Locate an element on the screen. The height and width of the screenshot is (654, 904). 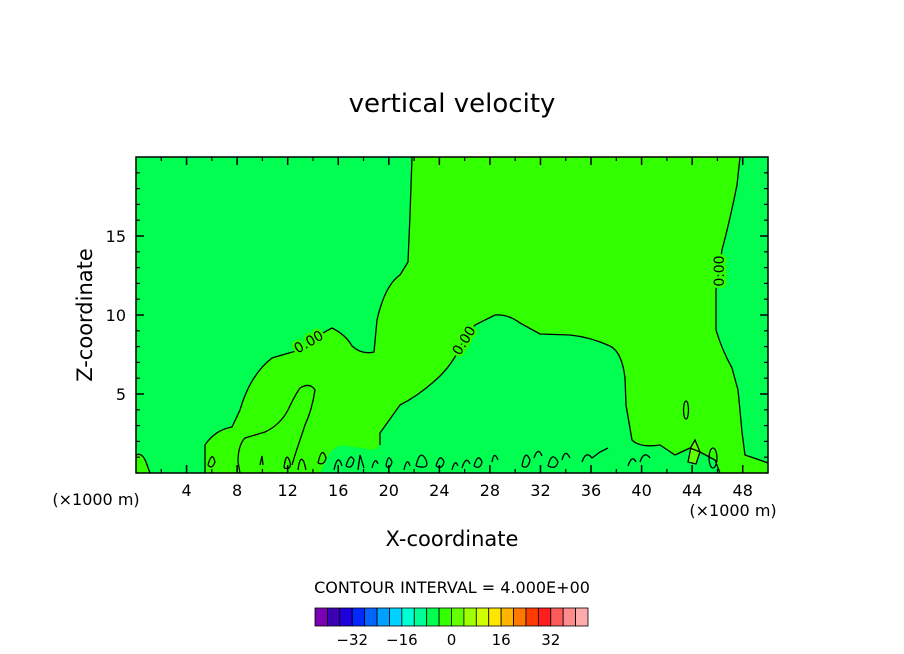
x-tick-label: 24 is located at coordinates (439, 490).